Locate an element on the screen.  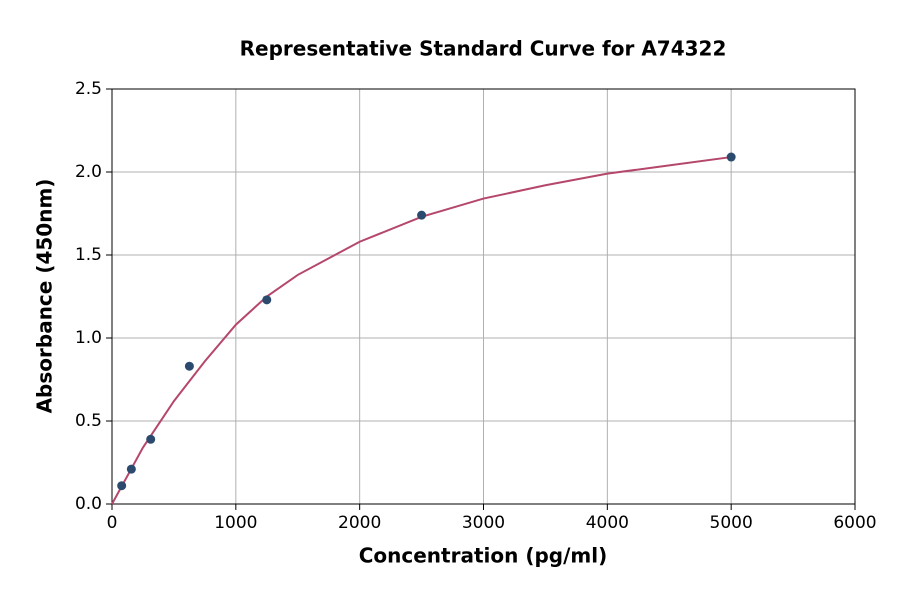
x-tick-label: 6000 is located at coordinates (854, 523).